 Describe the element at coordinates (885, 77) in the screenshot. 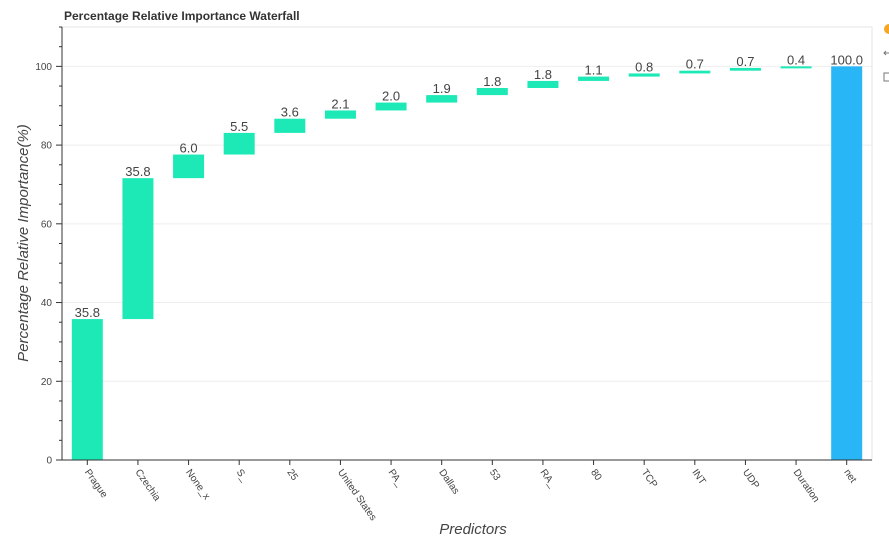

I see `reset-tool-icon` at that location.